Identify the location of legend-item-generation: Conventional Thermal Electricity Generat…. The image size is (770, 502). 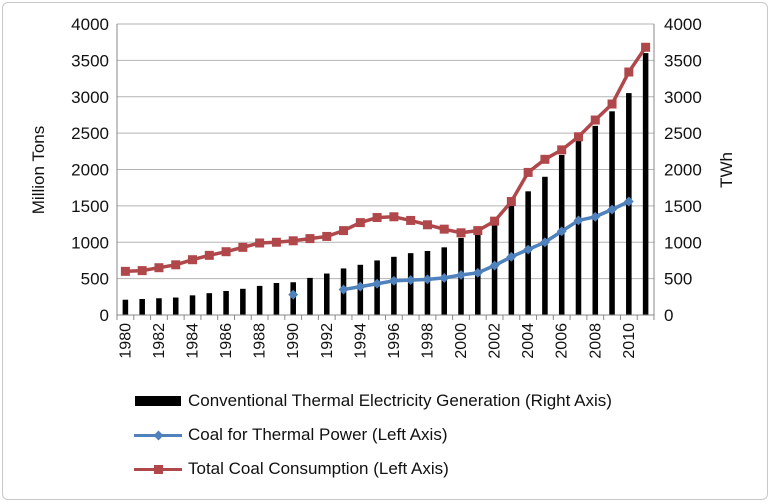
(372, 401).